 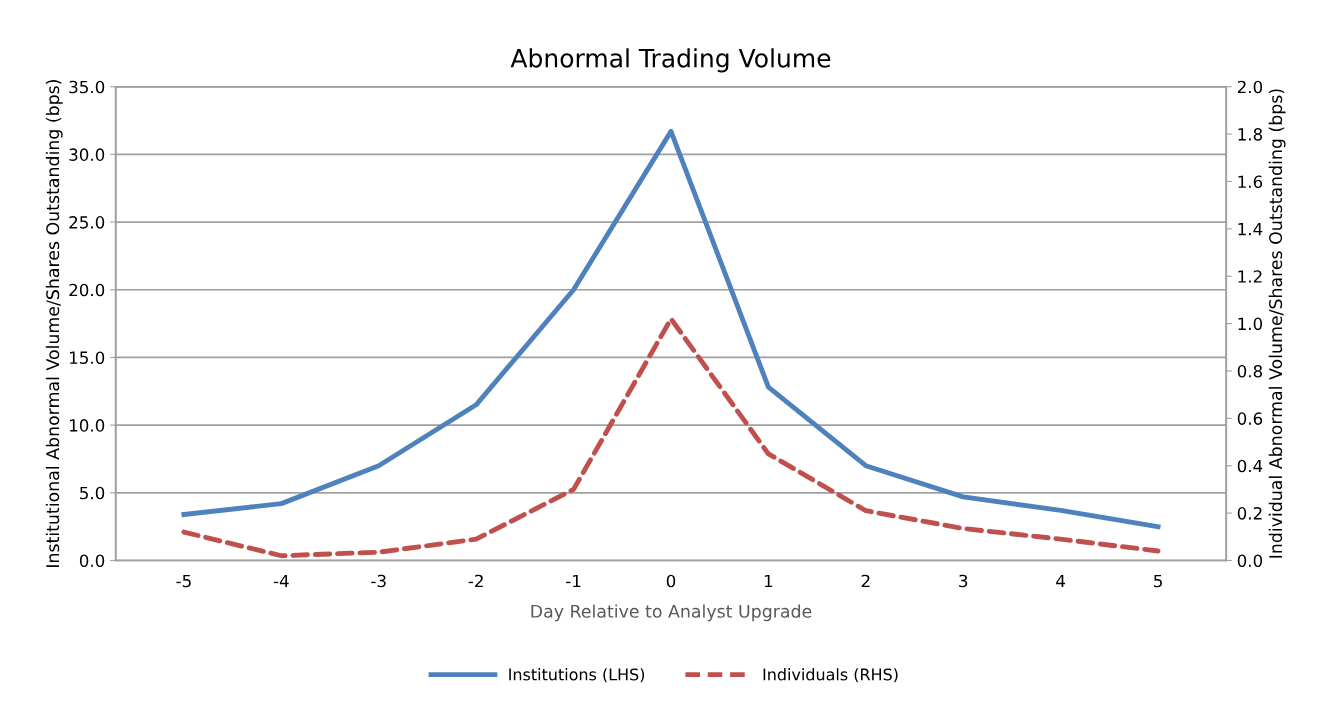 I want to click on x-tick-label: 3, so click(x=963, y=581).